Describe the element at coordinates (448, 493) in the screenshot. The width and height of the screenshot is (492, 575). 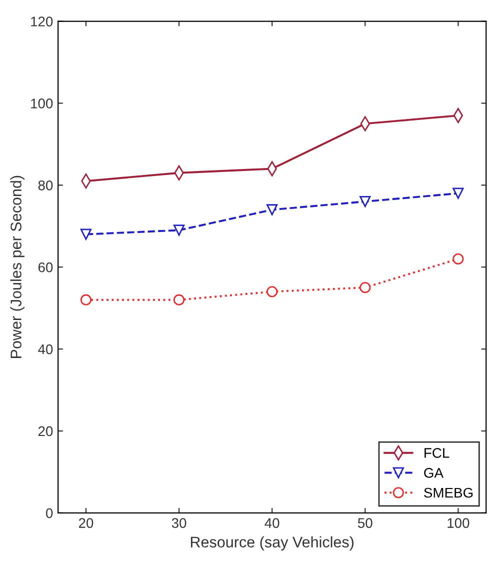
I see `legend-label: SMEBG` at that location.